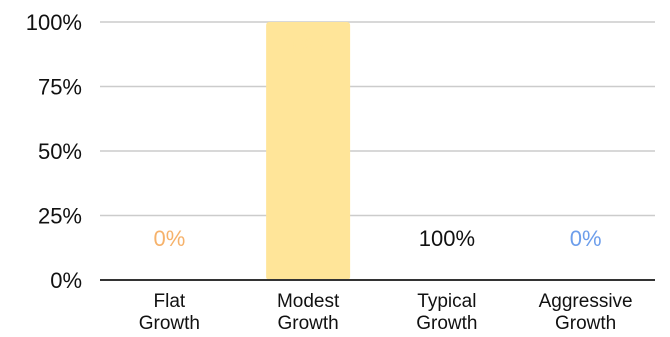  What do you see at coordinates (308, 301) in the screenshot?
I see `x-tick-label: Modest` at bounding box center [308, 301].